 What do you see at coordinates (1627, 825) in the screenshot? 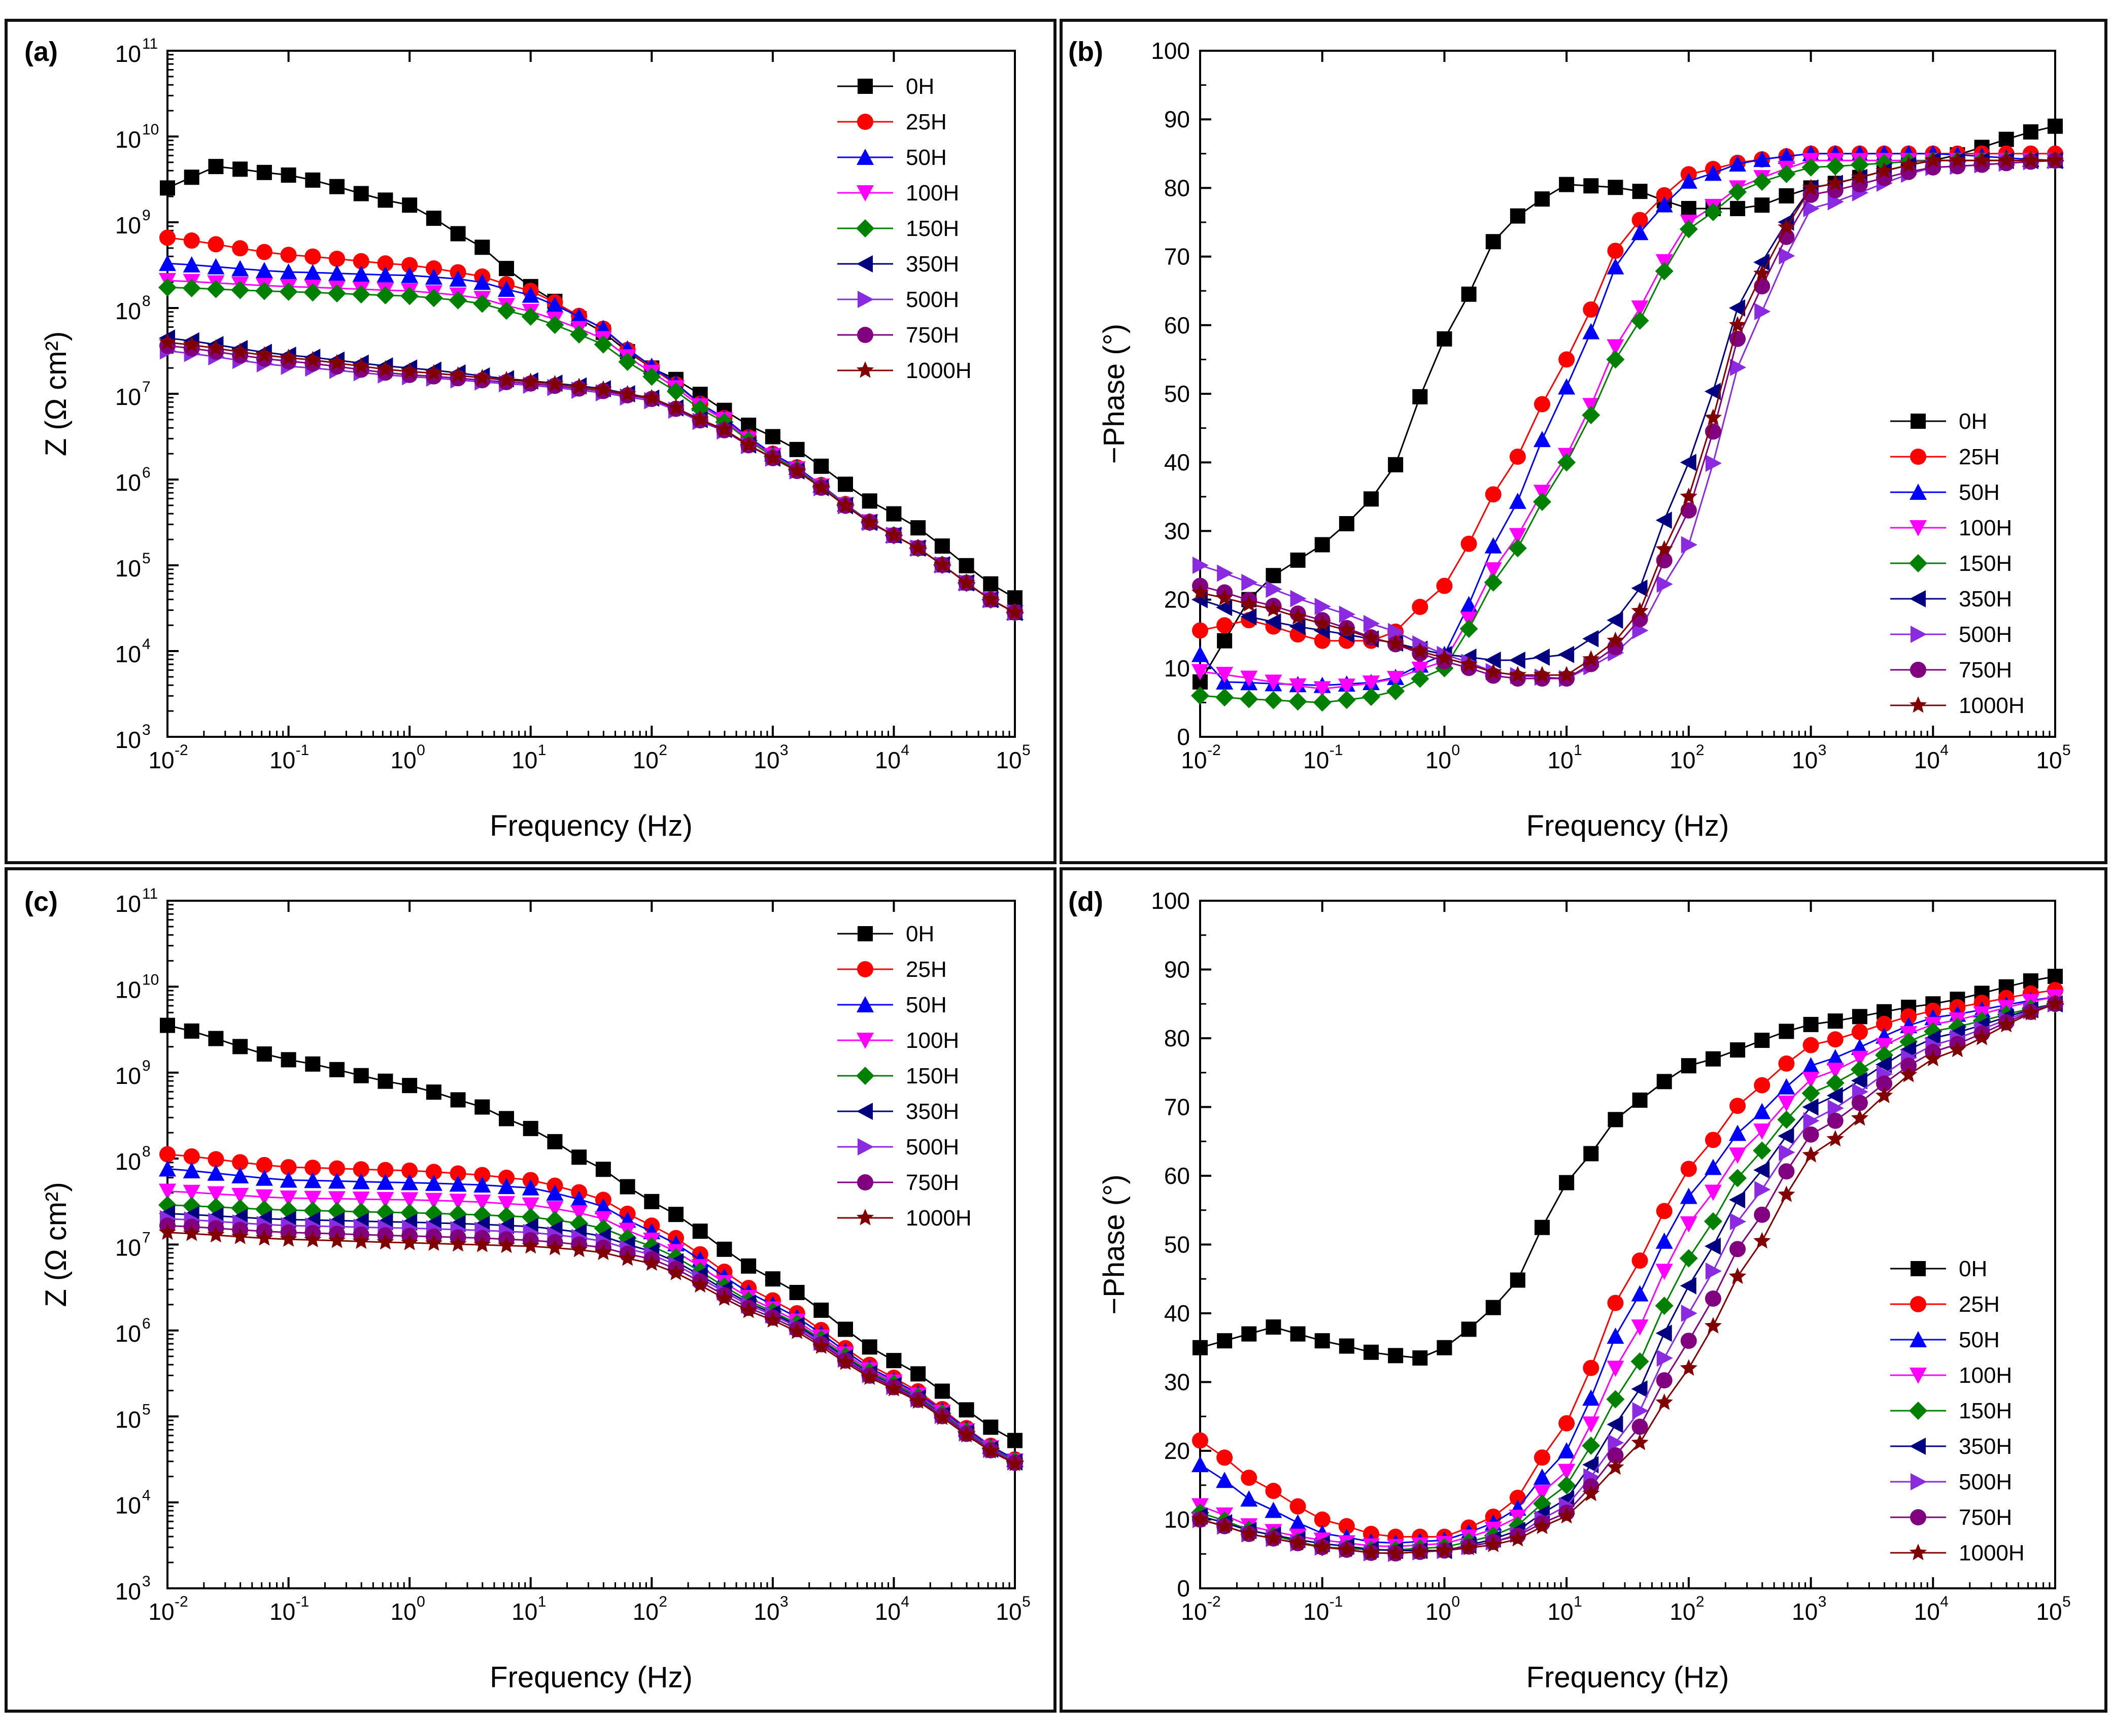
I see `x-axis-title: Frequency (Hz)` at bounding box center [1627, 825].